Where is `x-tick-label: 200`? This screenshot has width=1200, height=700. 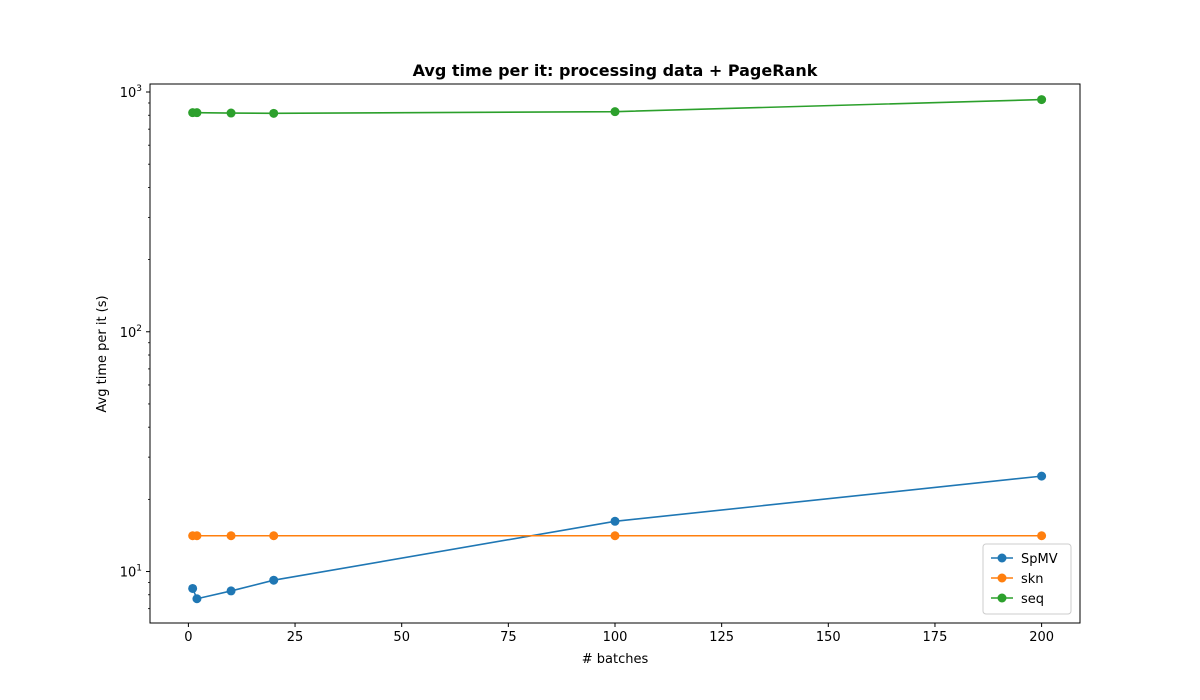 x-tick-label: 200 is located at coordinates (1041, 637).